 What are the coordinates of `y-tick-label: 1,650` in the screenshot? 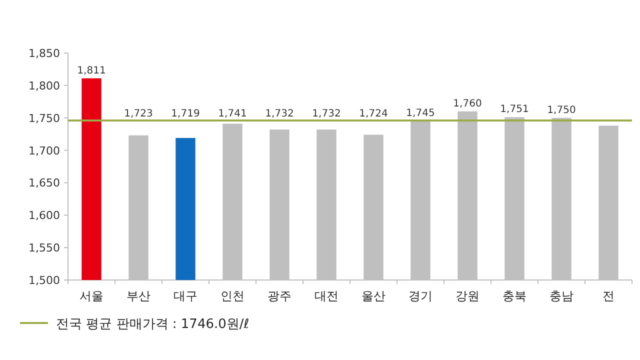 It's located at (44, 183).